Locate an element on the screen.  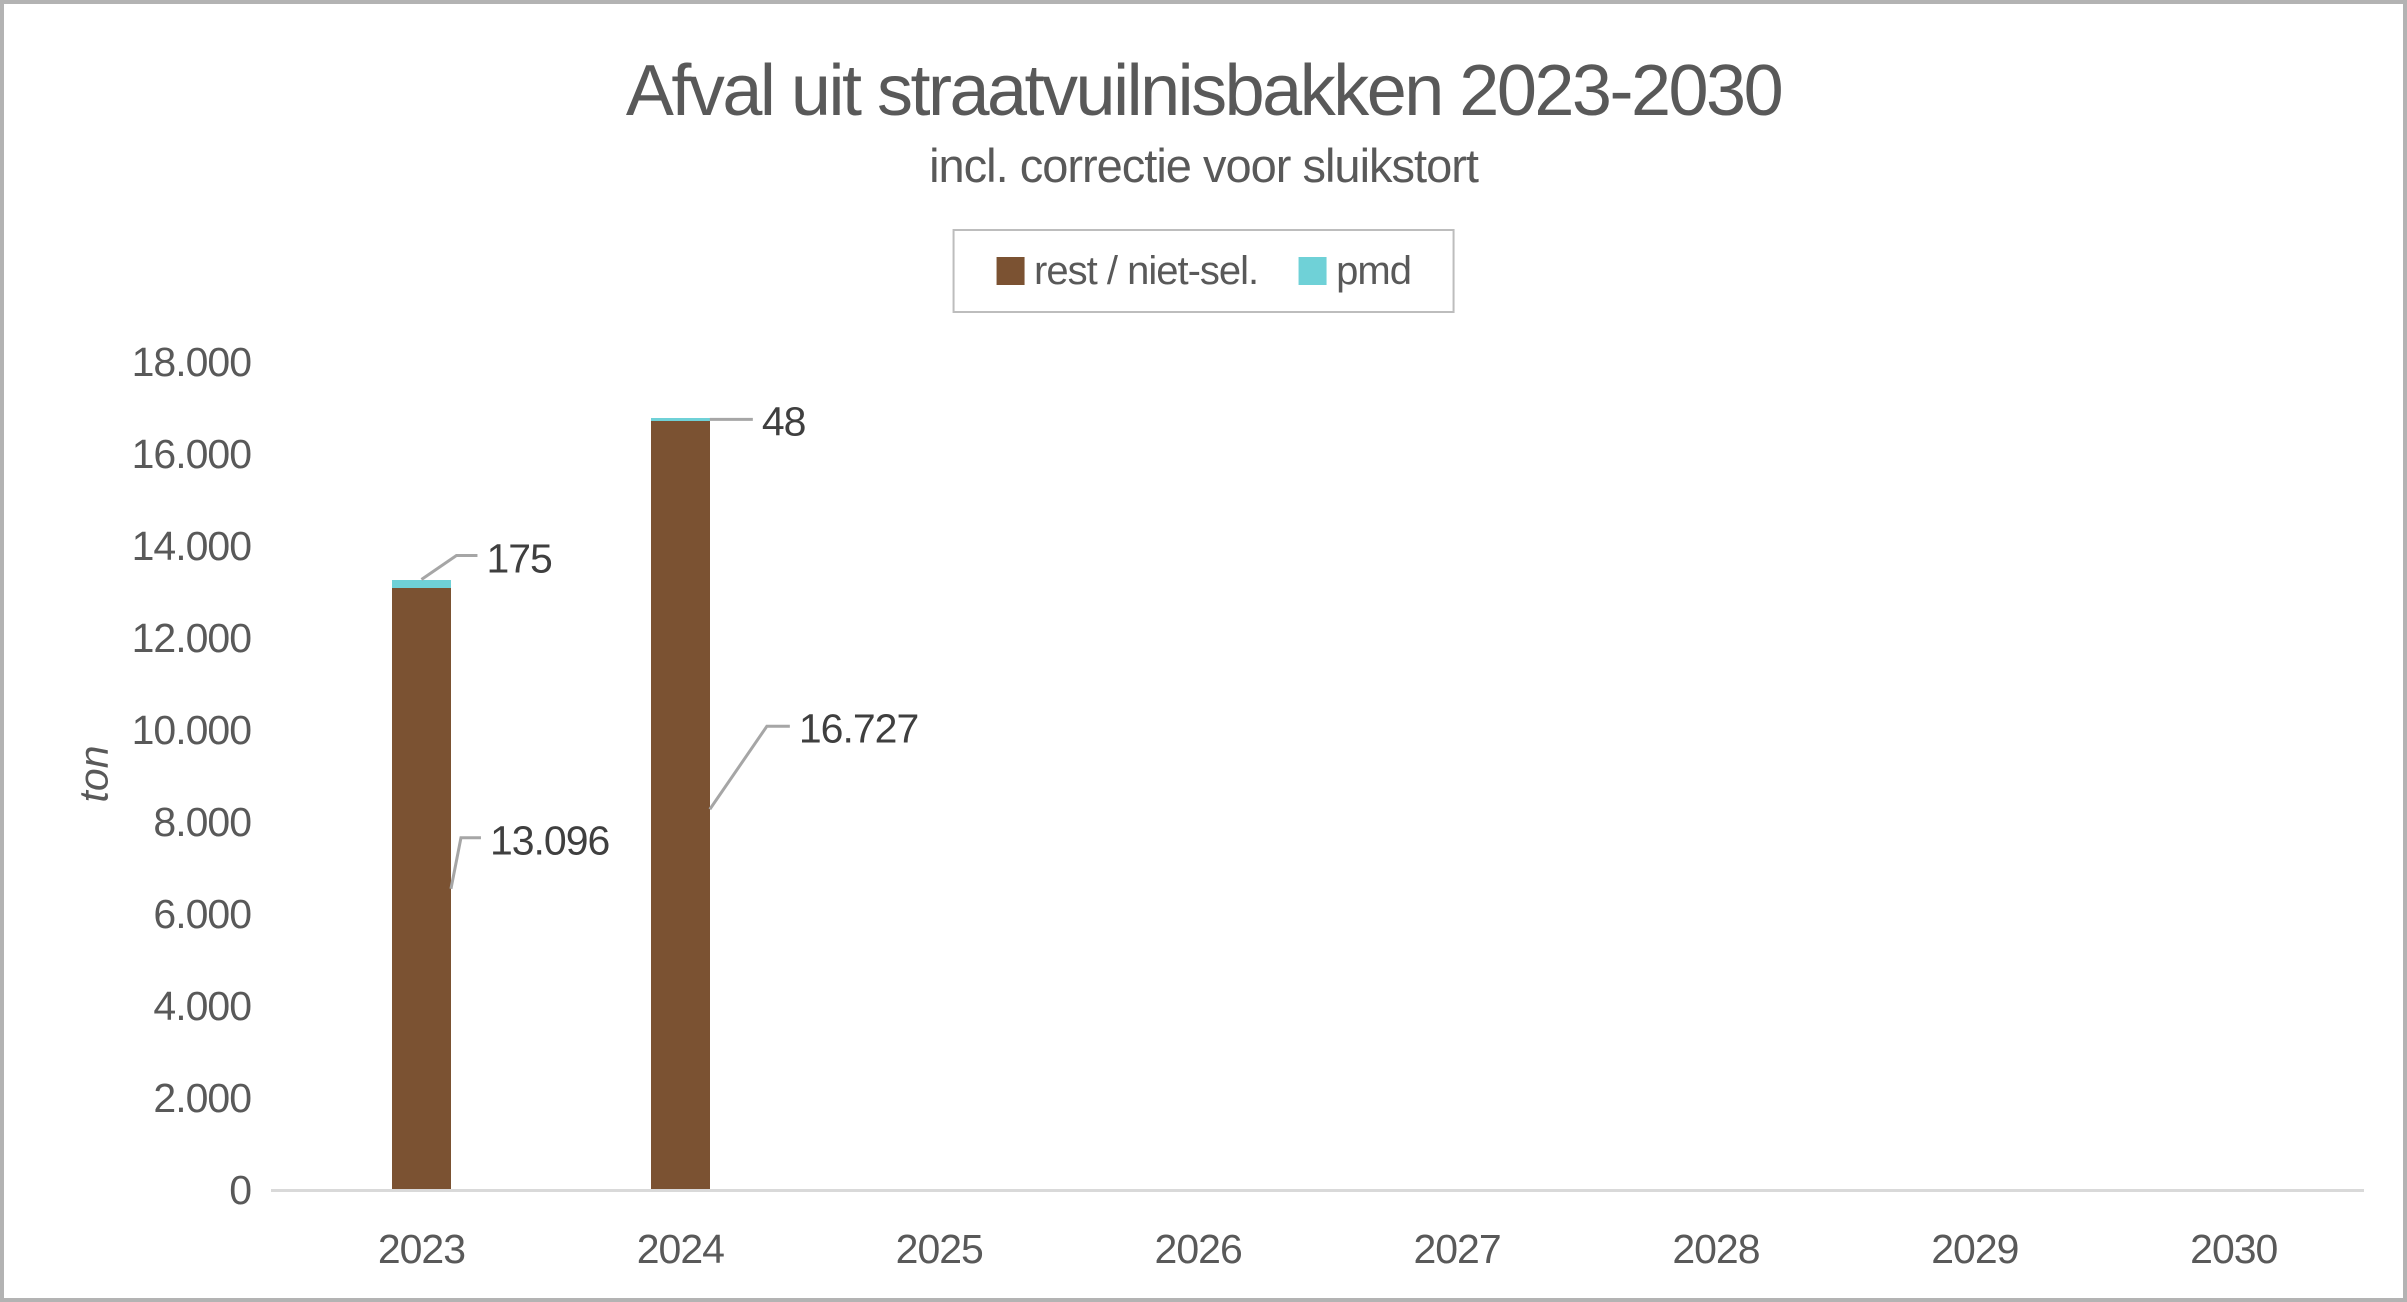
legend-item-rest: rest / niet-sel. is located at coordinates (1127, 271).